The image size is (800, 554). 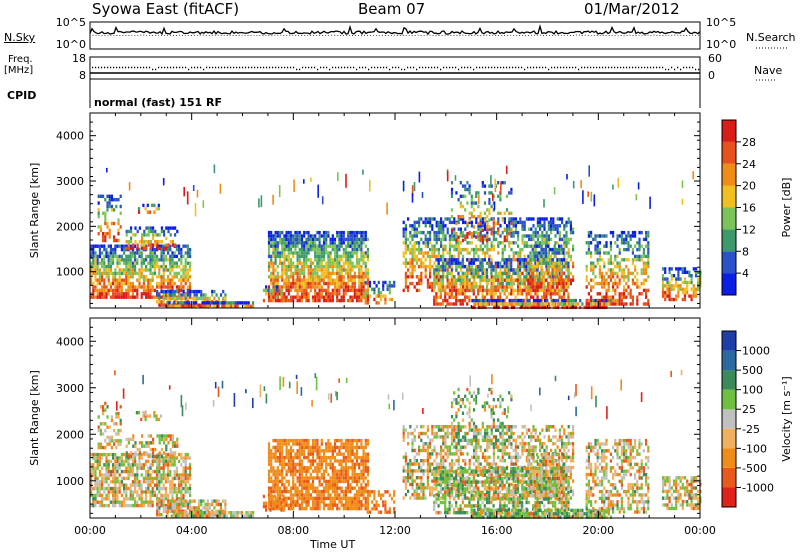 I want to click on x-tick-label: 08:00, so click(x=293, y=530).